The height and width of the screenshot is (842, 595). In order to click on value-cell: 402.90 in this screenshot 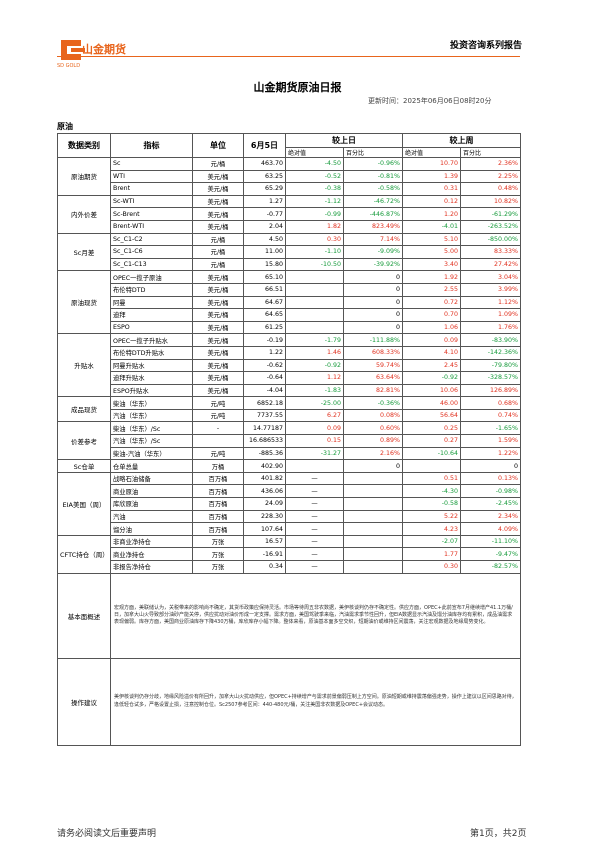, I will do `click(264, 466)`.